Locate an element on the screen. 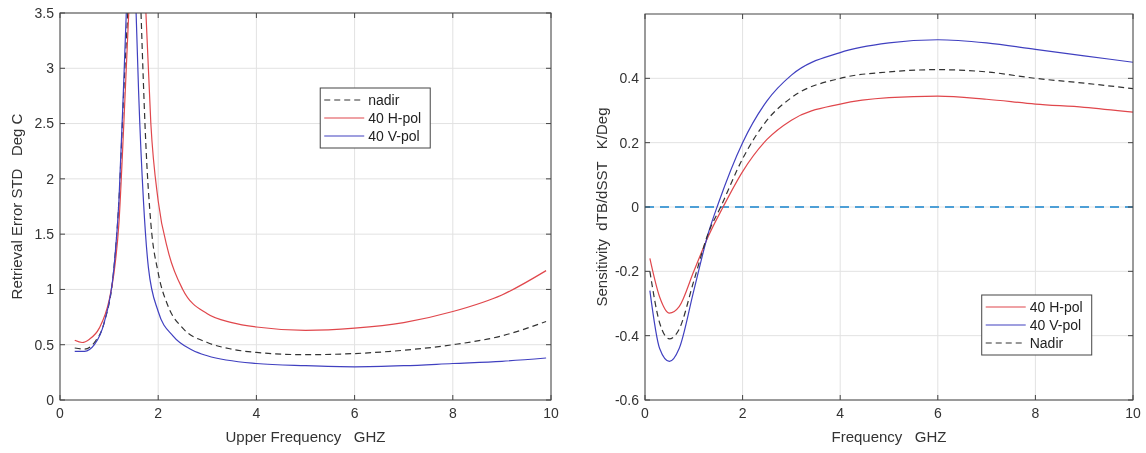  y-tick-label: -0.4 is located at coordinates (627, 335).